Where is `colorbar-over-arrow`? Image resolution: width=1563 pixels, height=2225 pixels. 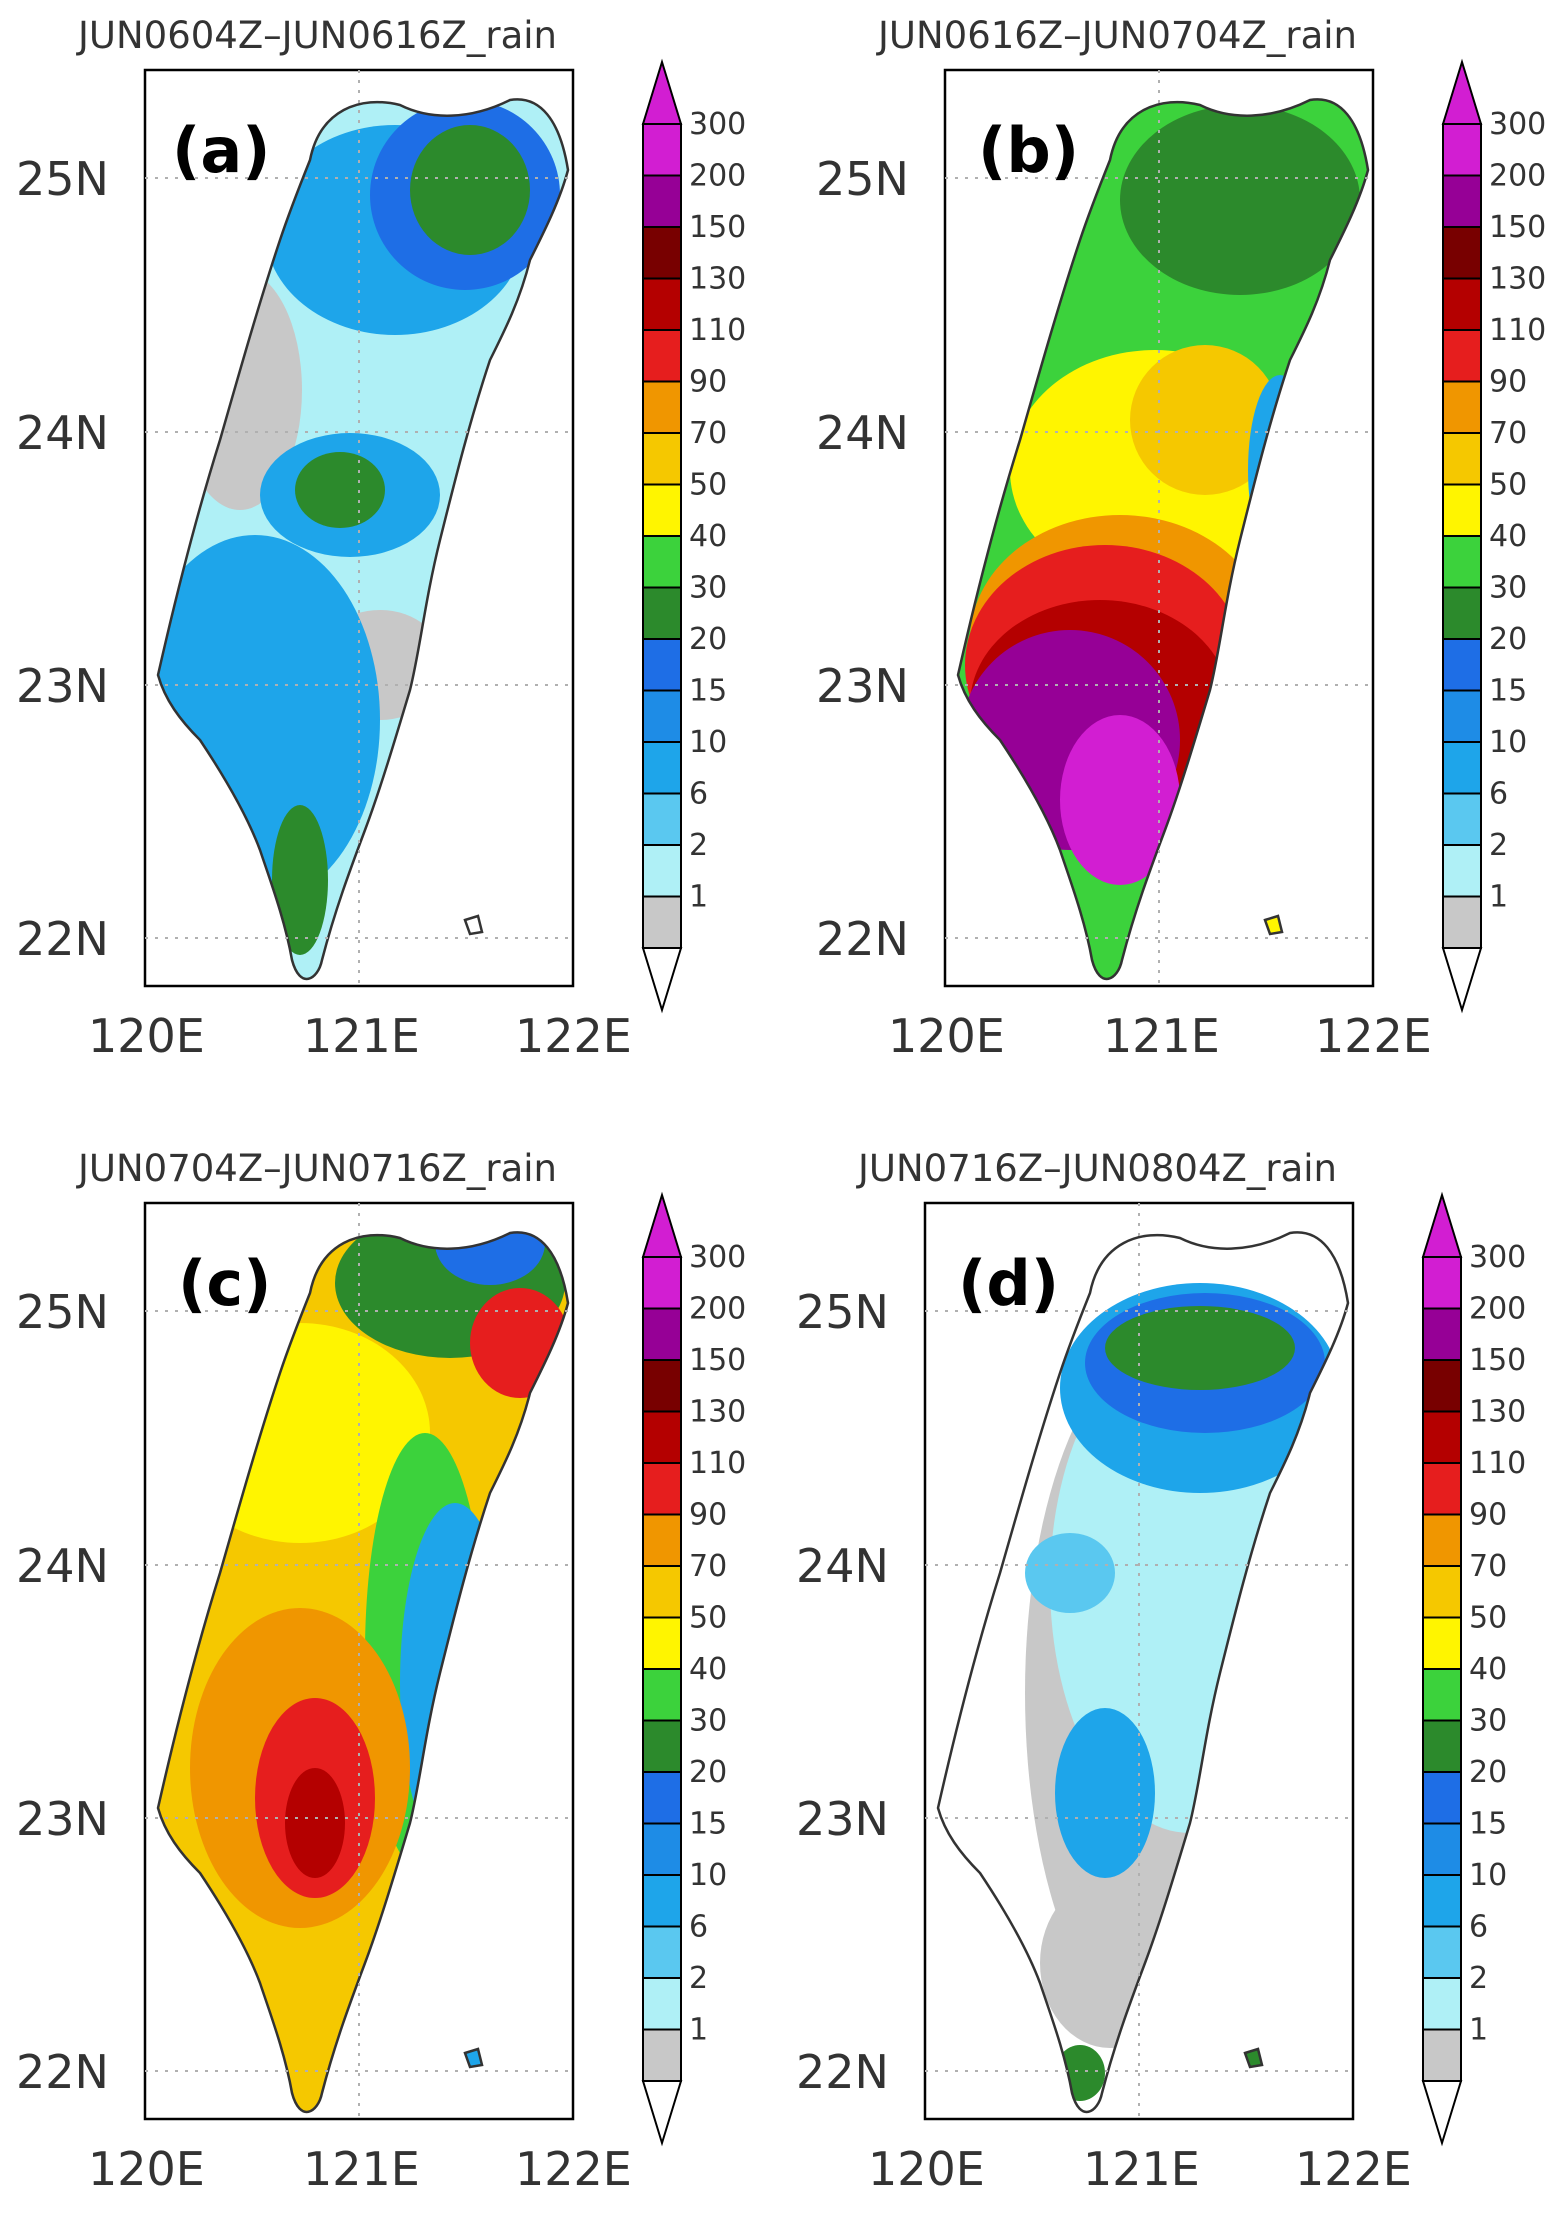
colorbar-over-arrow is located at coordinates (1462, 91).